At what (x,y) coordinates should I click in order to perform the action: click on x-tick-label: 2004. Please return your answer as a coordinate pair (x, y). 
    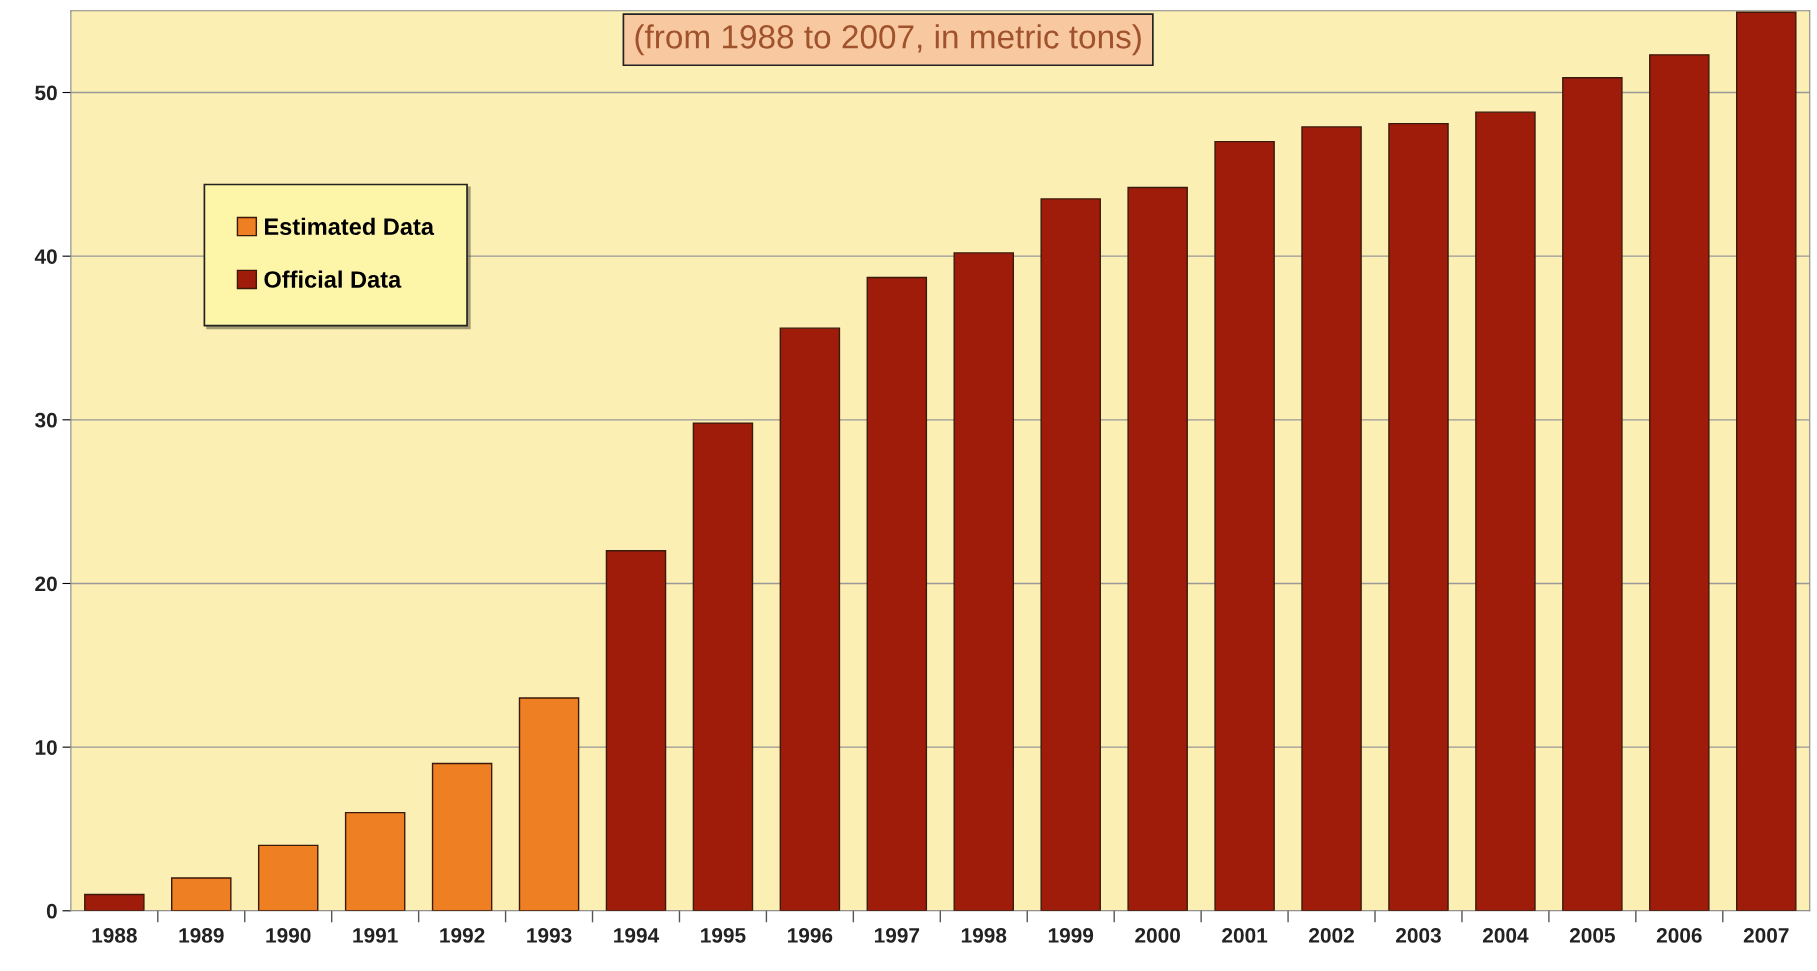
    Looking at the image, I should click on (1505, 935).